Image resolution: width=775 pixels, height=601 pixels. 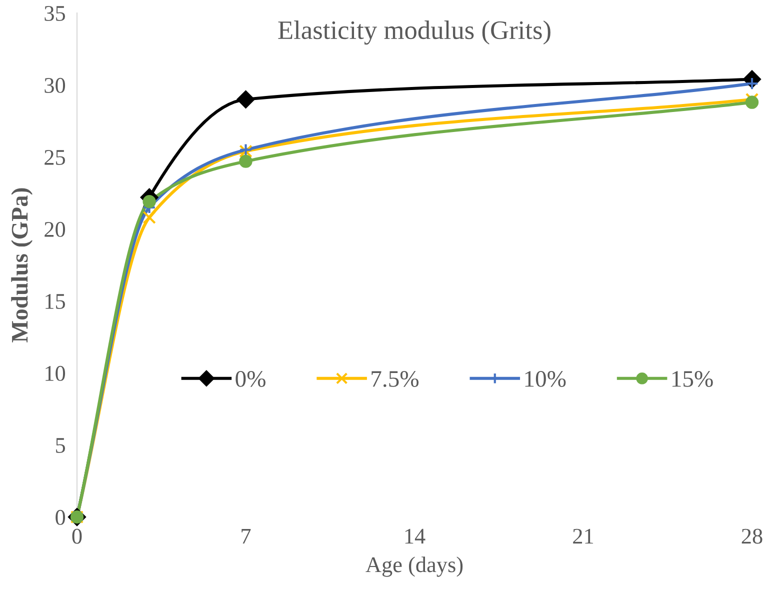 I want to click on x-tick-label: 14, so click(x=415, y=536).